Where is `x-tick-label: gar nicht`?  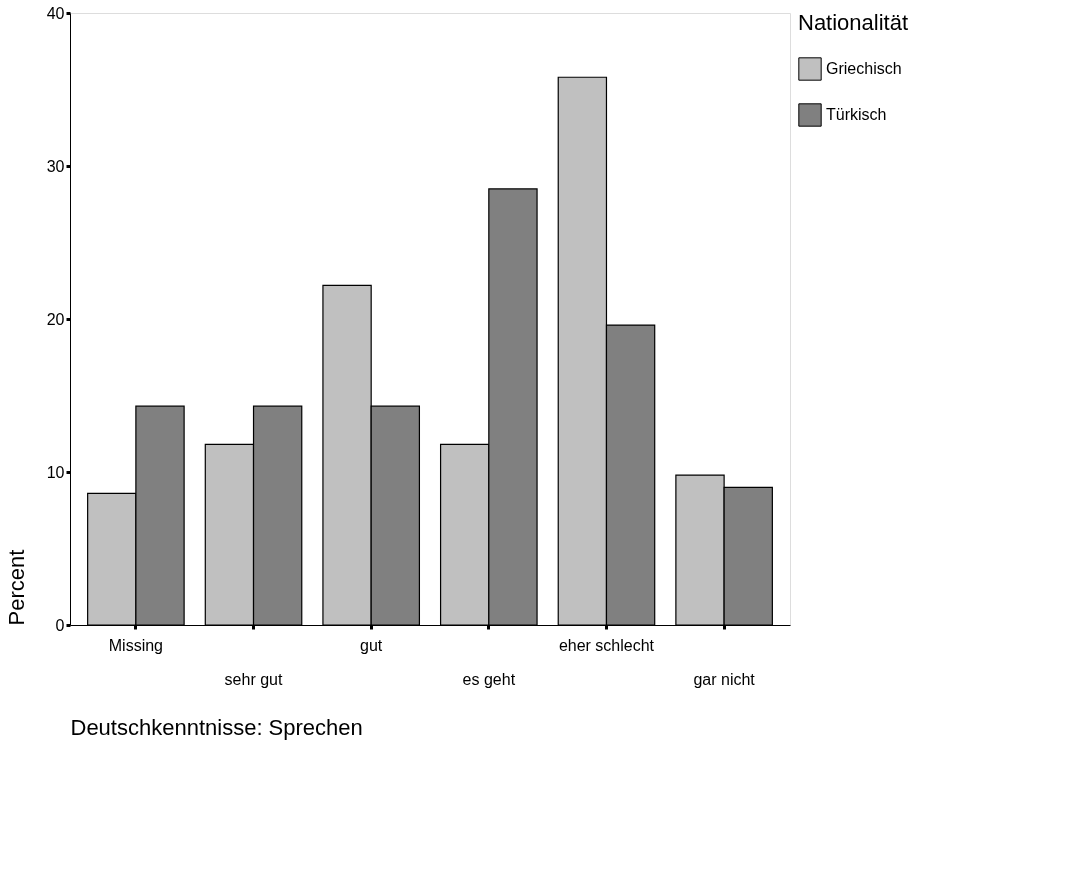
x-tick-label: gar nicht is located at coordinates (724, 679).